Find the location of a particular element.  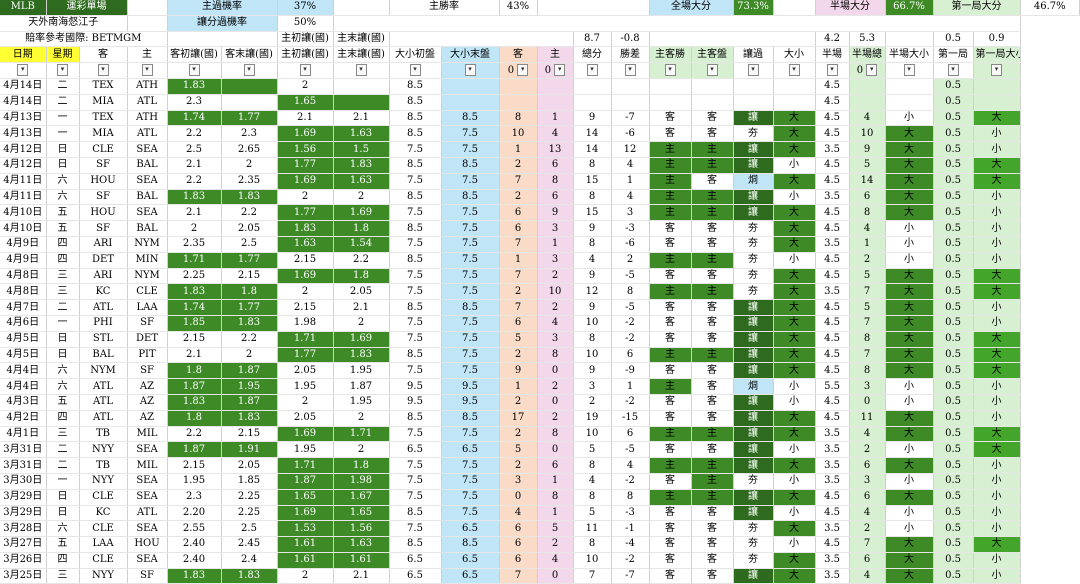

half-total-cell: 7 is located at coordinates (867, 355).